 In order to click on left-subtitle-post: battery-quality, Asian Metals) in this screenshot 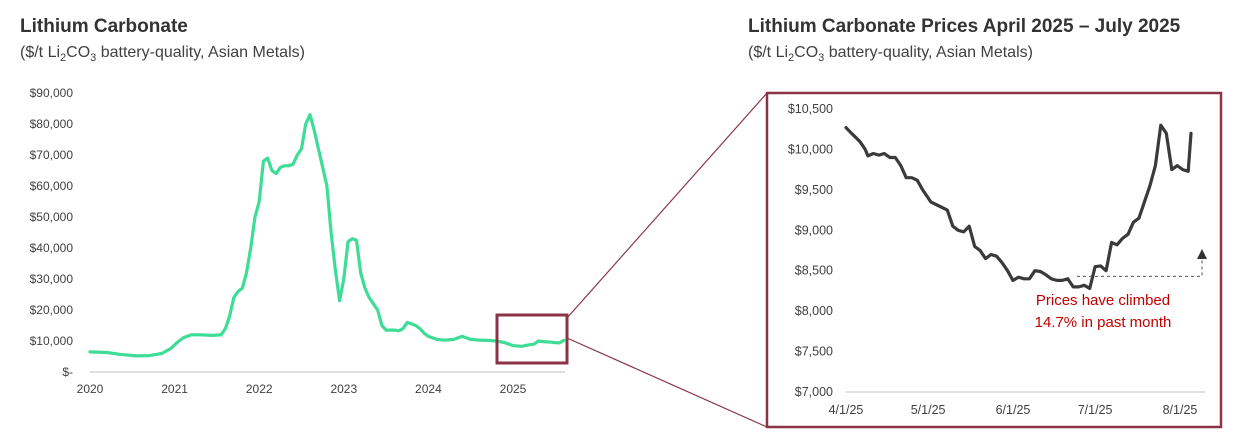, I will do `click(200, 52)`.